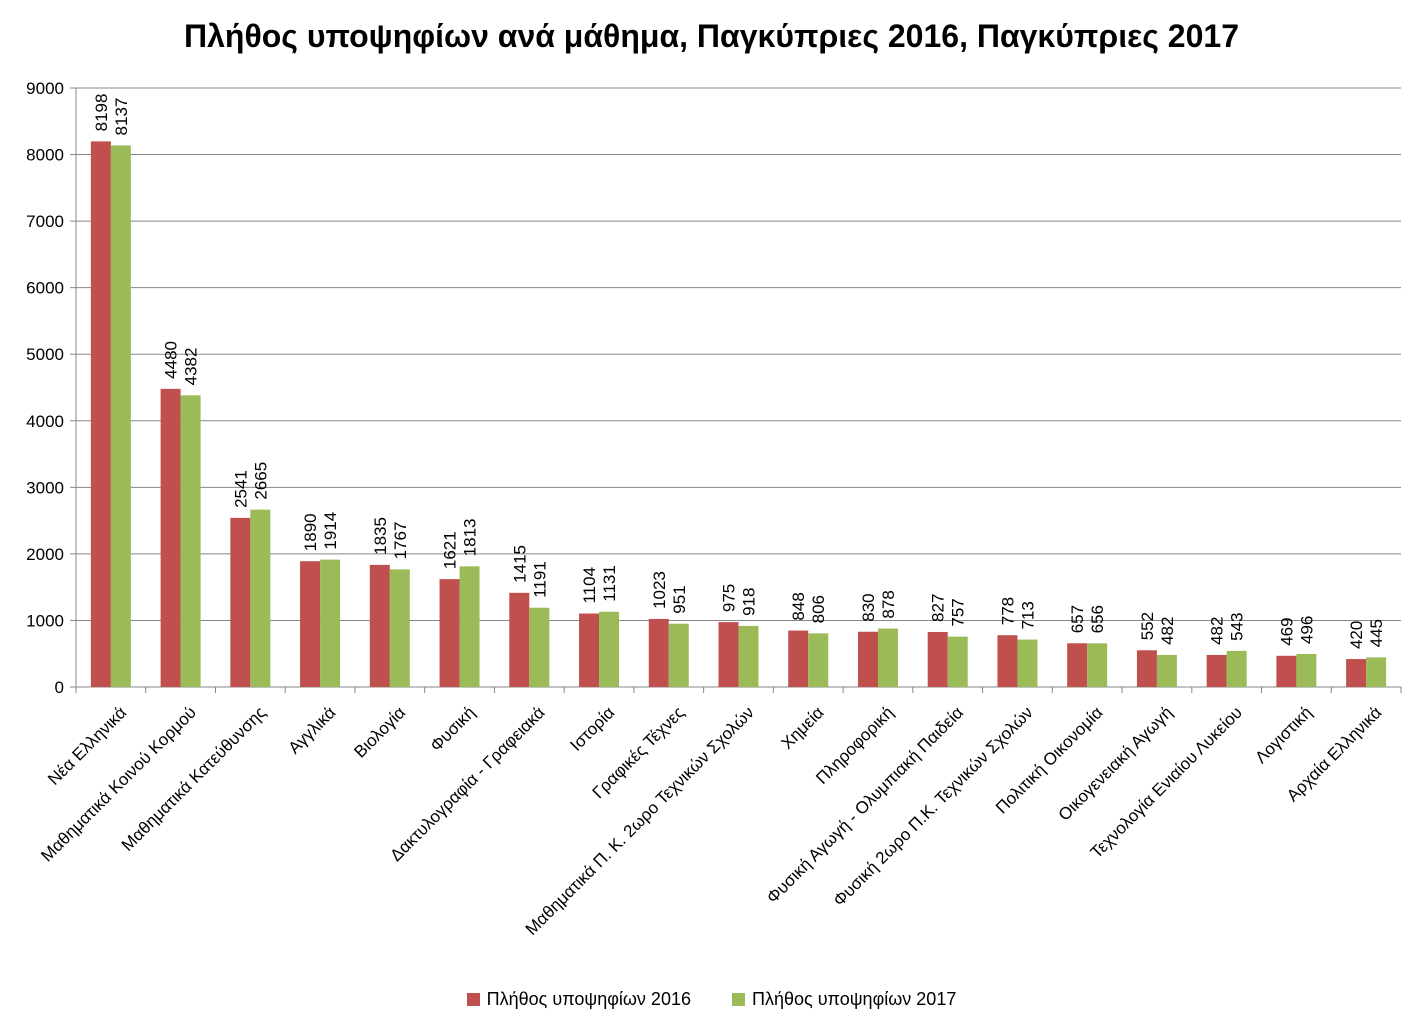 Image resolution: width=1423 pixels, height=1033 pixels. I want to click on x-tick-label: Τεχνολογία Ενιαίου Λυκείου, so click(1166, 782).